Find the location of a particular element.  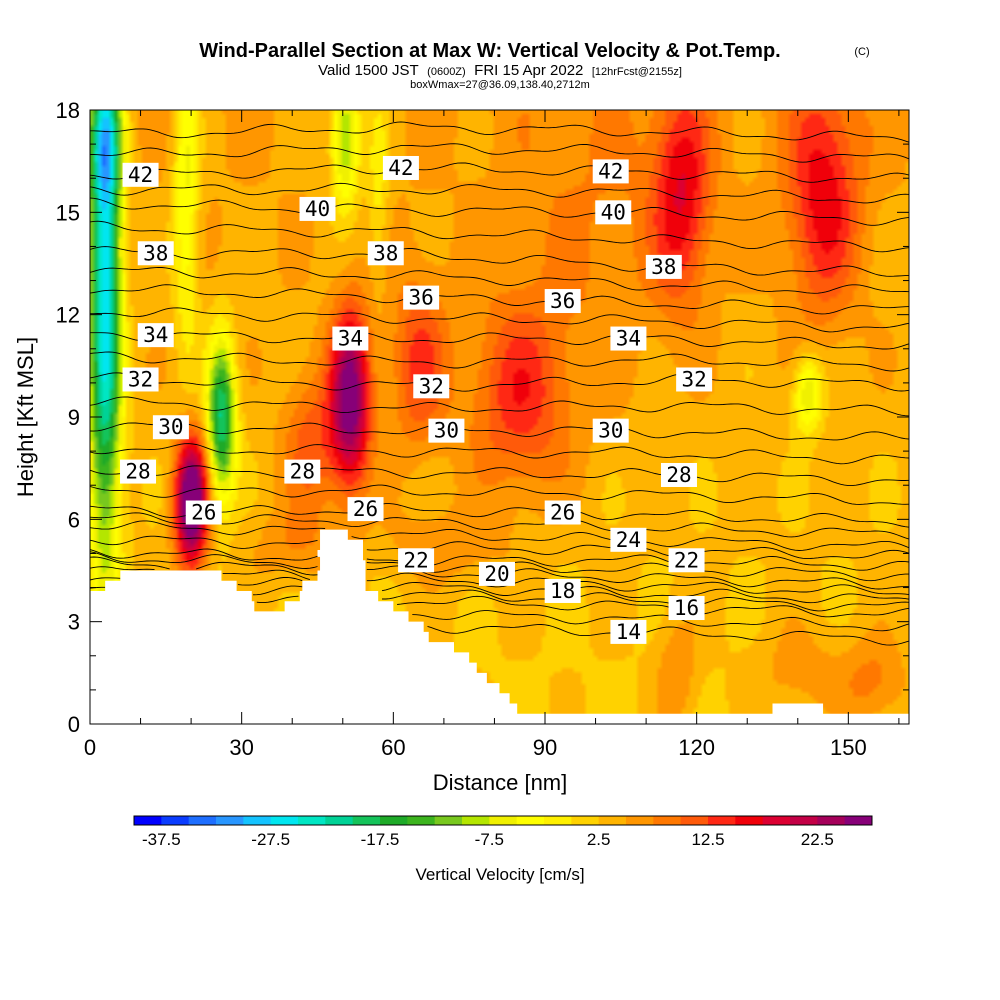

colorbar-tick-label: 22.5 is located at coordinates (817, 839).